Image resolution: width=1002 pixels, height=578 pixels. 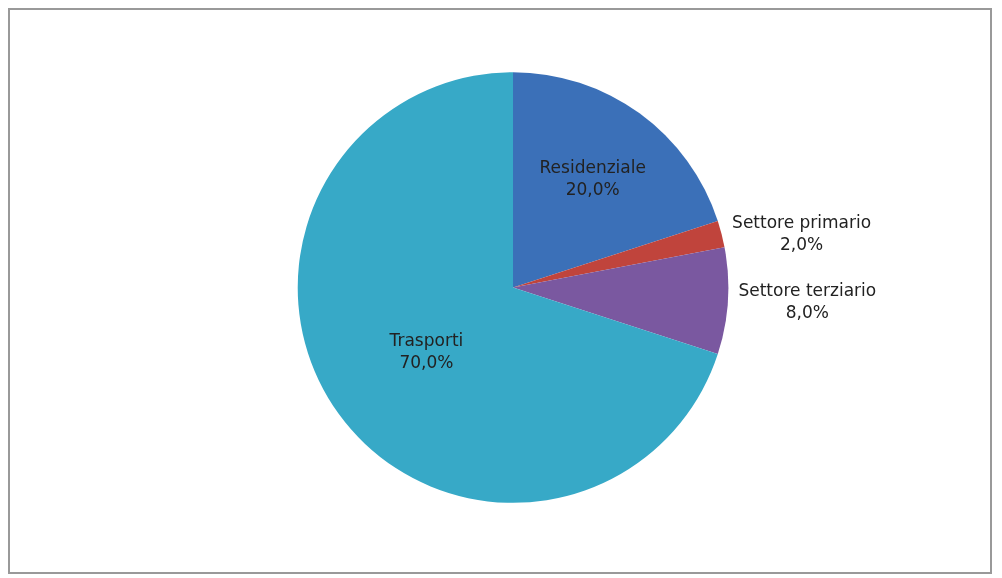 What do you see at coordinates (807, 312) in the screenshot?
I see `data-label: 8,0%` at bounding box center [807, 312].